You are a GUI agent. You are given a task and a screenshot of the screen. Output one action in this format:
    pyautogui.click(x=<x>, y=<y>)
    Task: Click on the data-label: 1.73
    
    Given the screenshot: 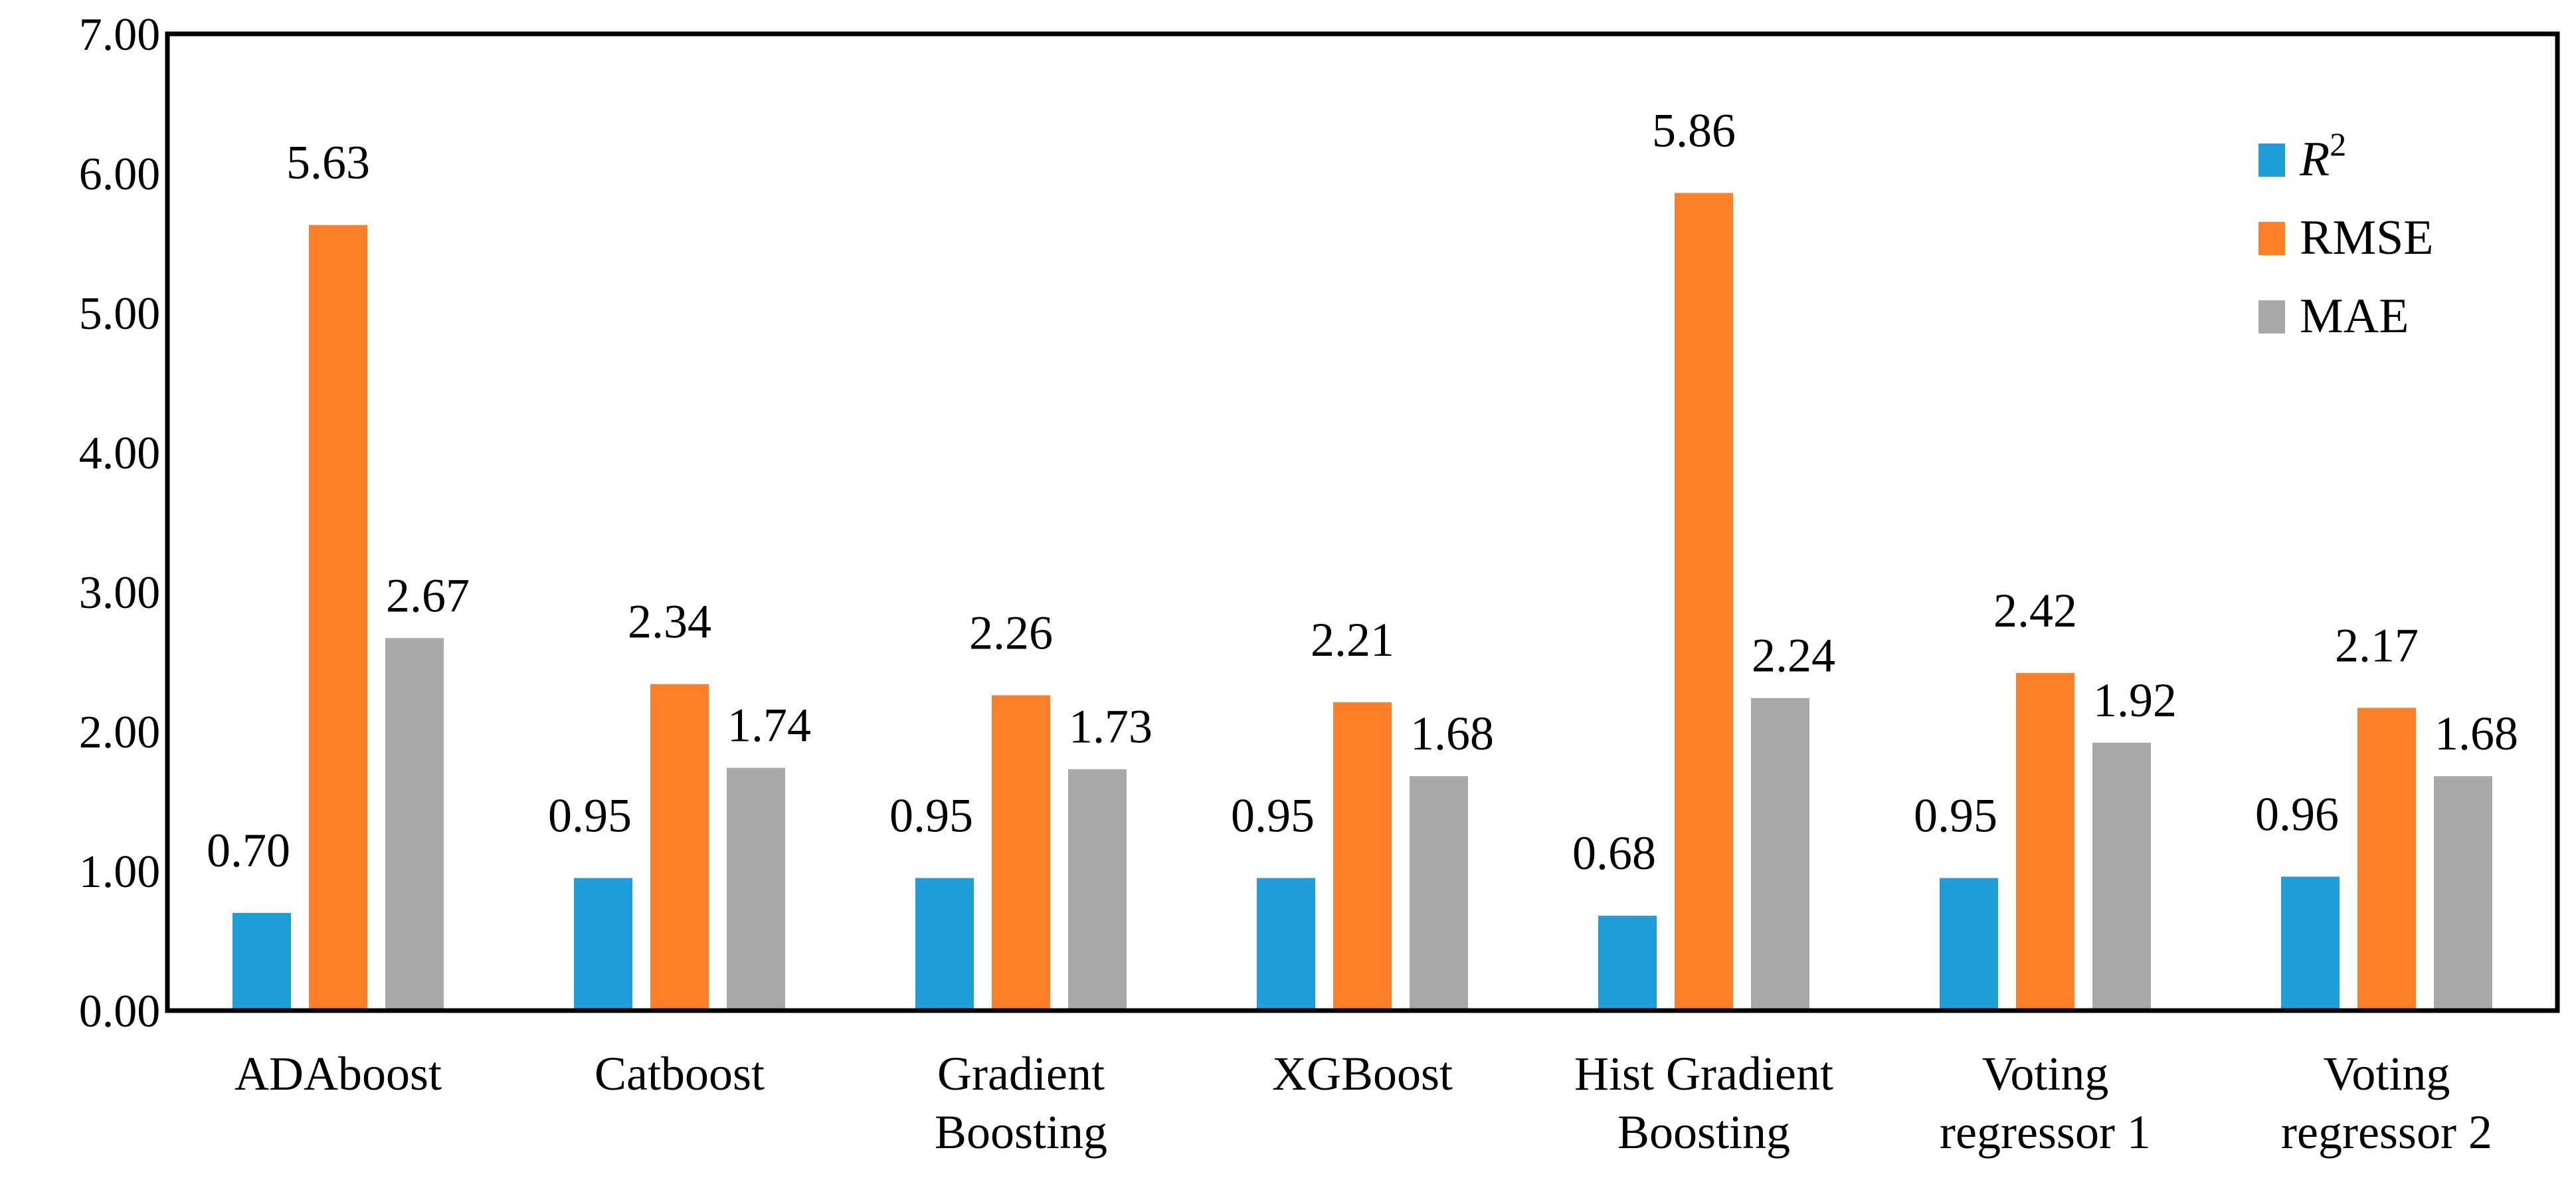 What is the action you would take?
    pyautogui.click(x=1110, y=726)
    